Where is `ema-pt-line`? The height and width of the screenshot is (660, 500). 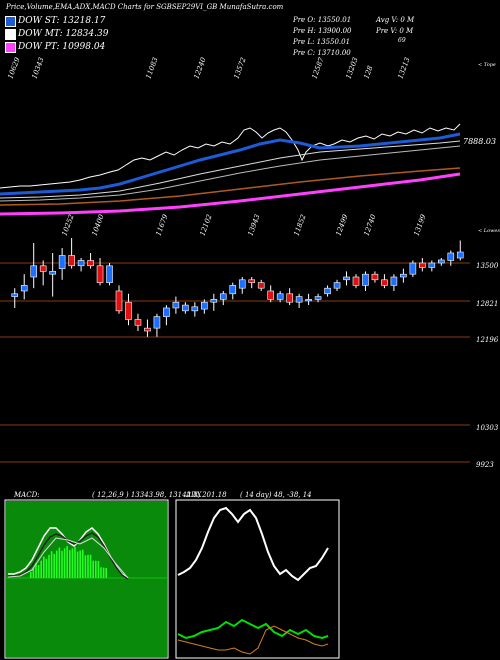
ema-pt-line is located at coordinates (230, 194).